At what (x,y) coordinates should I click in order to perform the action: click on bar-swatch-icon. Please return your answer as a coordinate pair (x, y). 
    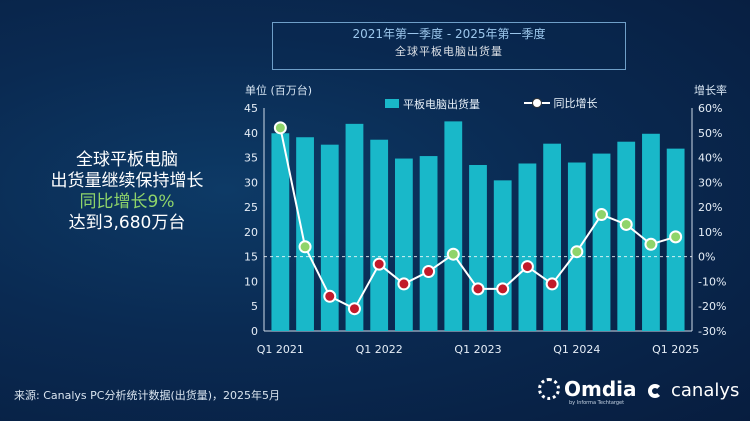
    Looking at the image, I should click on (392, 103).